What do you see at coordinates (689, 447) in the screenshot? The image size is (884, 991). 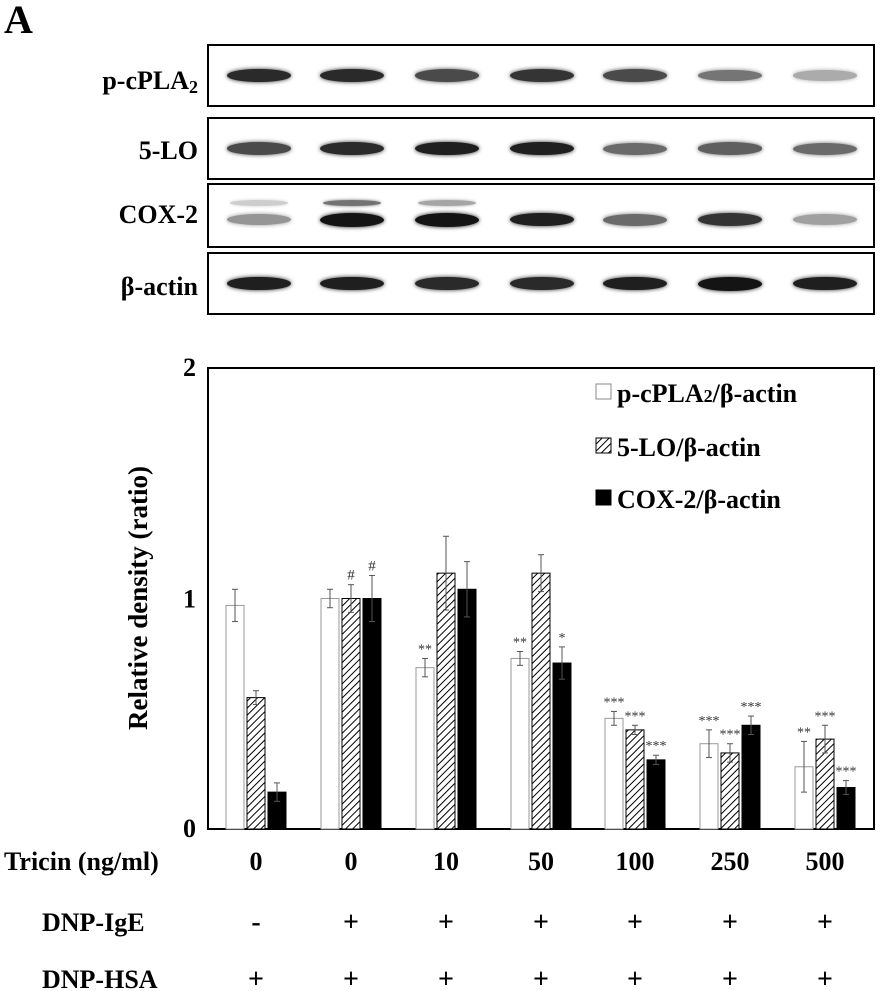 I see `legend-entry: 5-LO/β-actin` at bounding box center [689, 447].